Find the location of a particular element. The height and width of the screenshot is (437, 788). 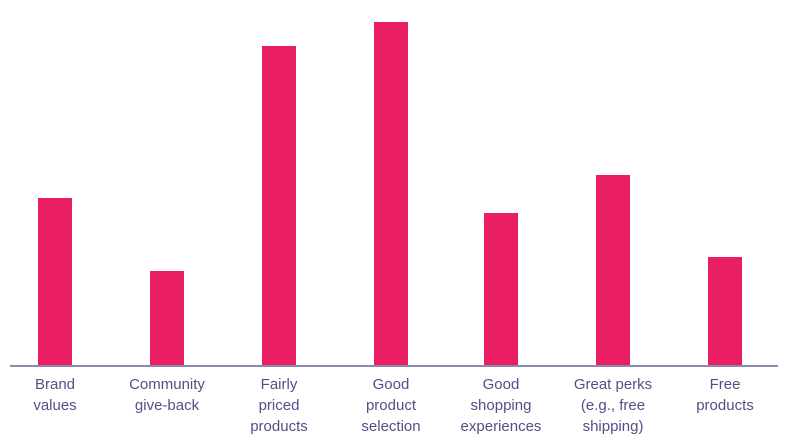

category-label-4: Good shopping experiences is located at coordinates (501, 405).